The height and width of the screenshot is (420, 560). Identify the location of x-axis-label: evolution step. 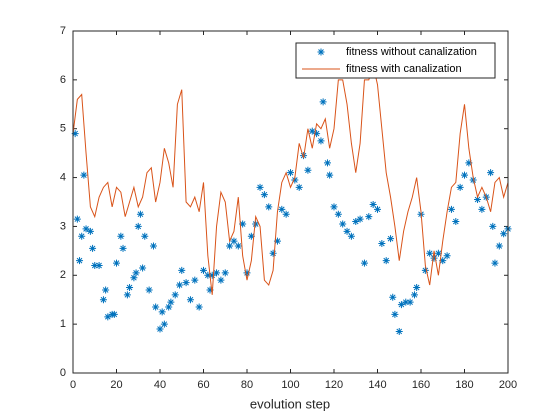
(290, 403).